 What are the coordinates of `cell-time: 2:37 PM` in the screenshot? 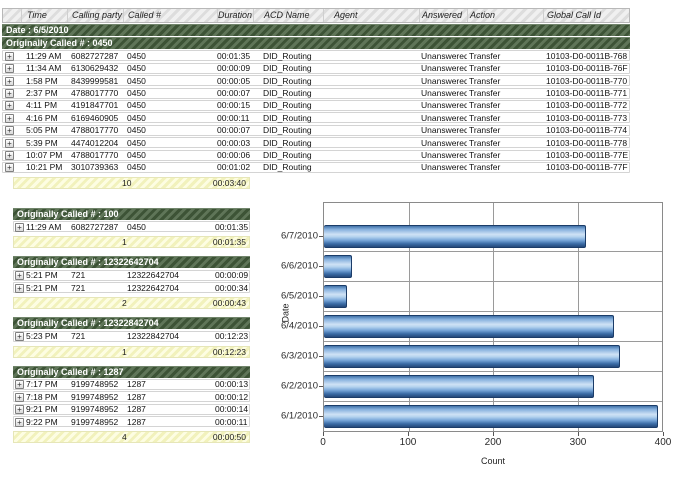 It's located at (42, 93).